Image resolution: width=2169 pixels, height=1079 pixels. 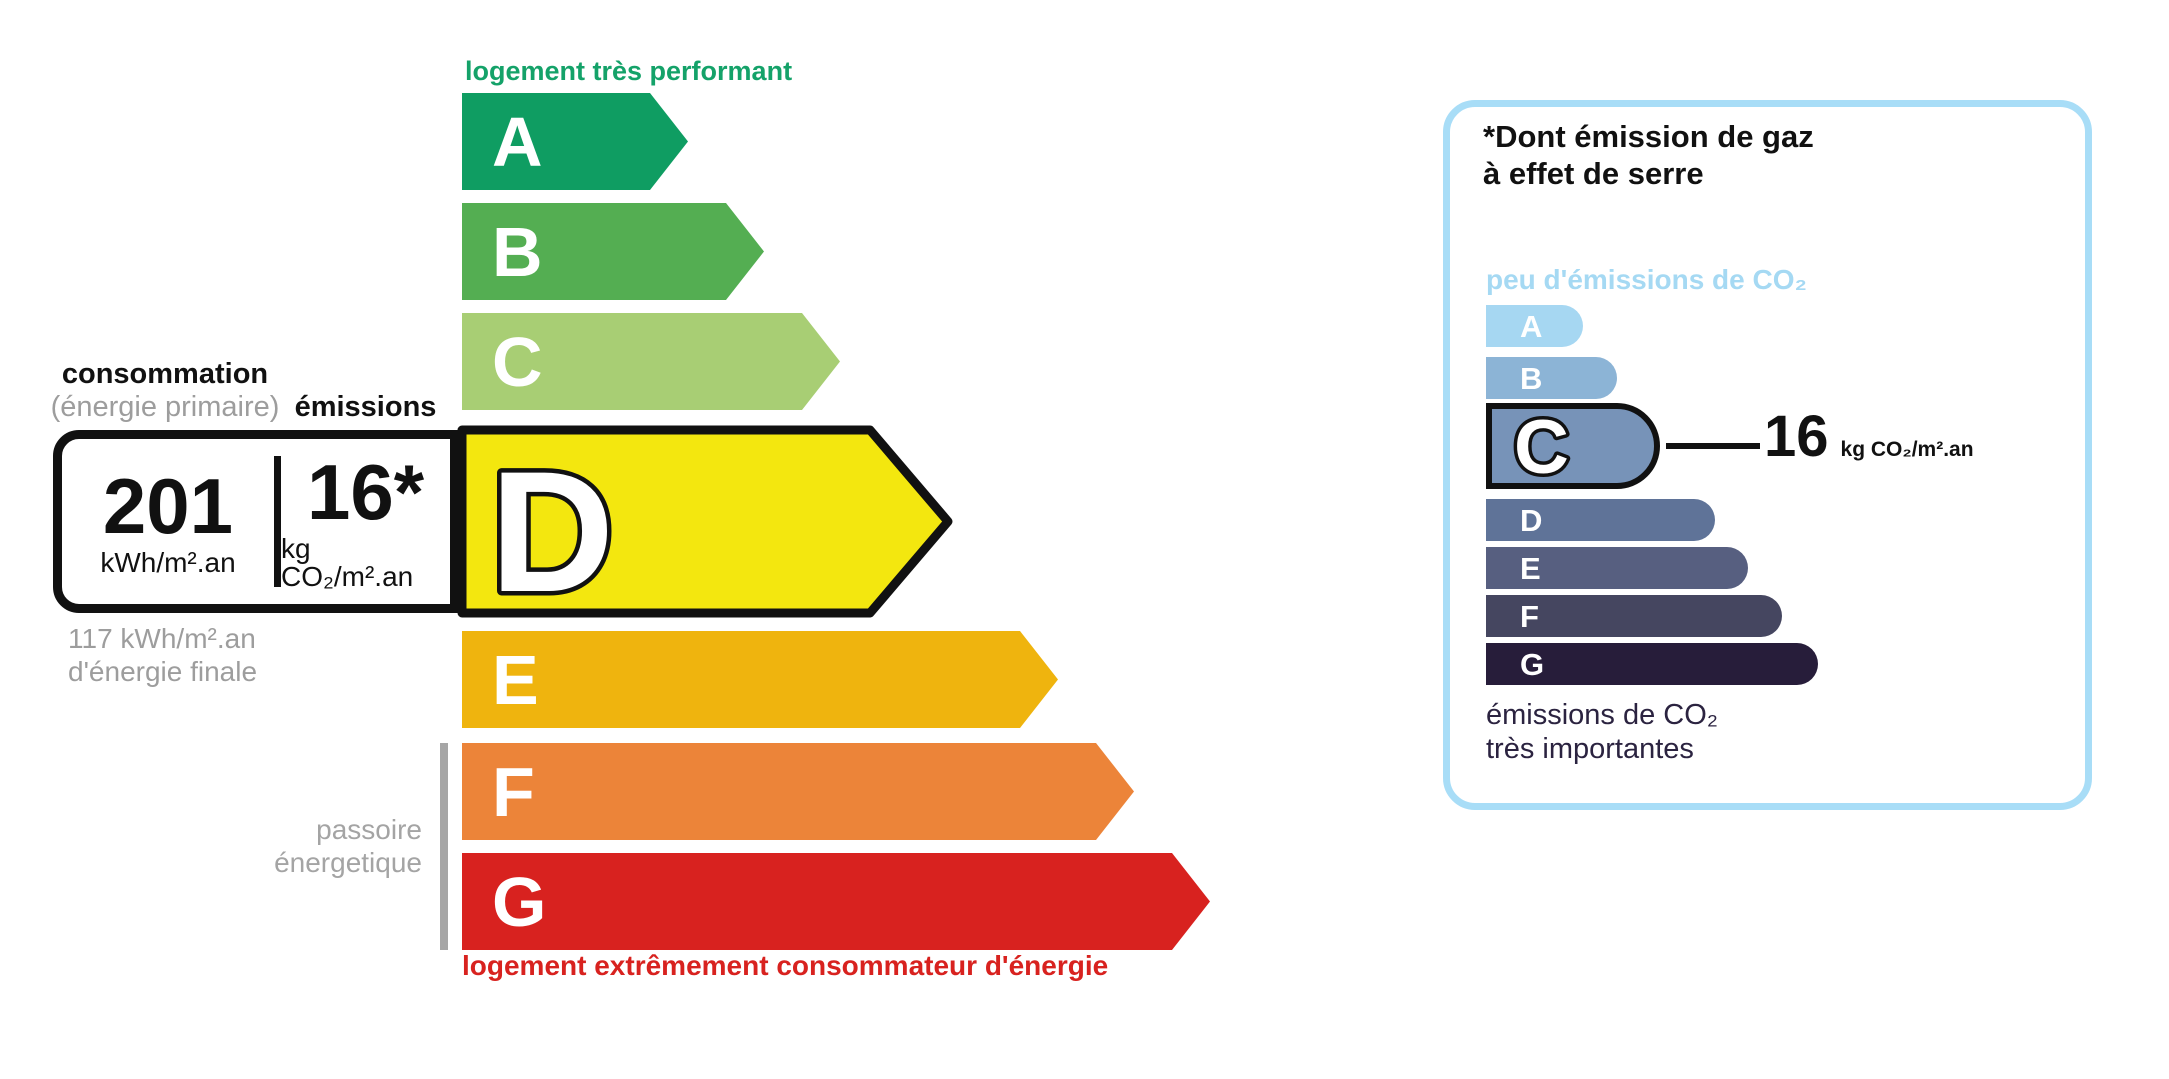 What do you see at coordinates (162, 638) in the screenshot?
I see `final-energy-line1: 117 kWh/m².an` at bounding box center [162, 638].